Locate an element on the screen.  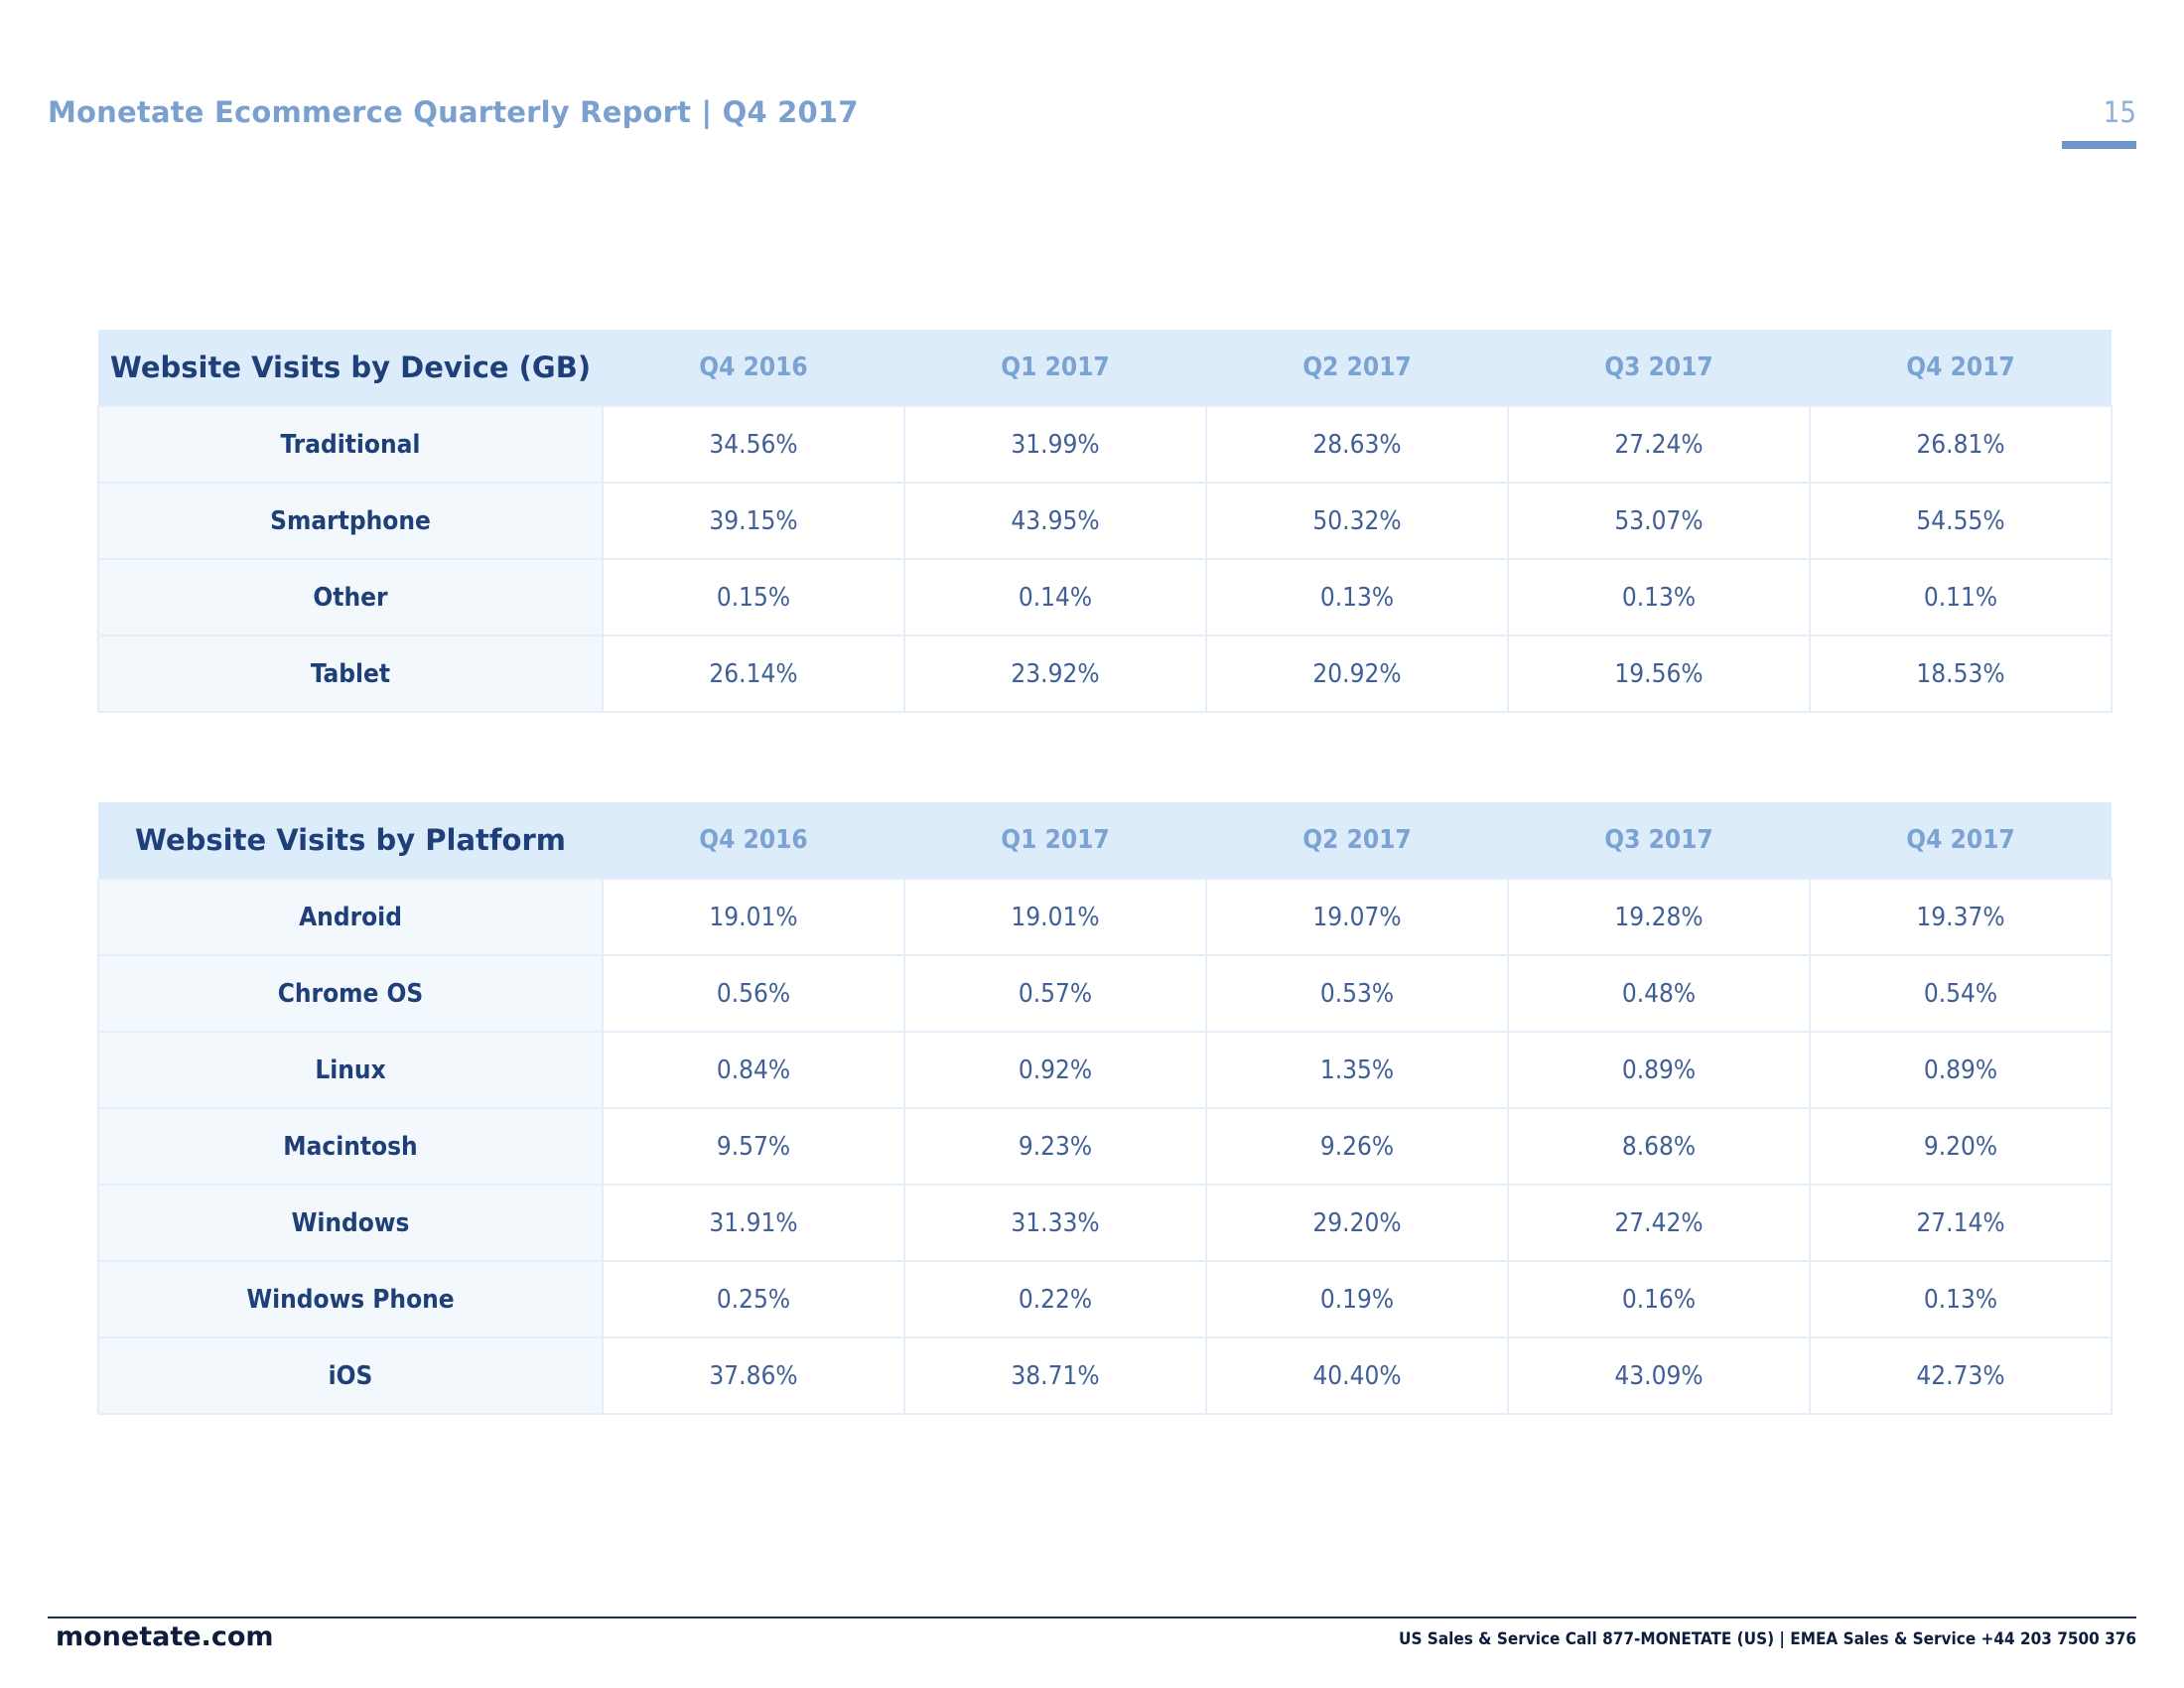
page-number-accent is located at coordinates (2099, 145).